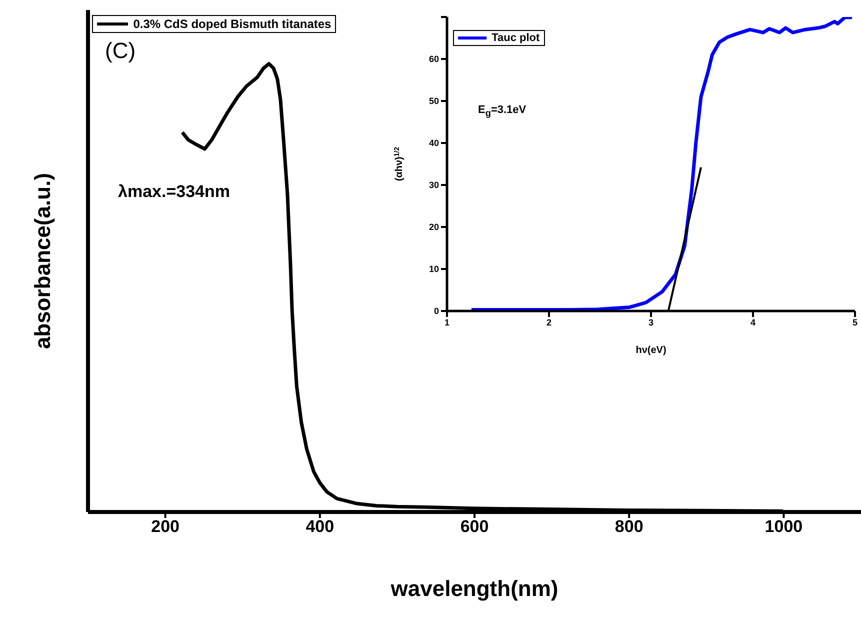  What do you see at coordinates (433, 227) in the screenshot?
I see `y-tick-label: 20` at bounding box center [433, 227].